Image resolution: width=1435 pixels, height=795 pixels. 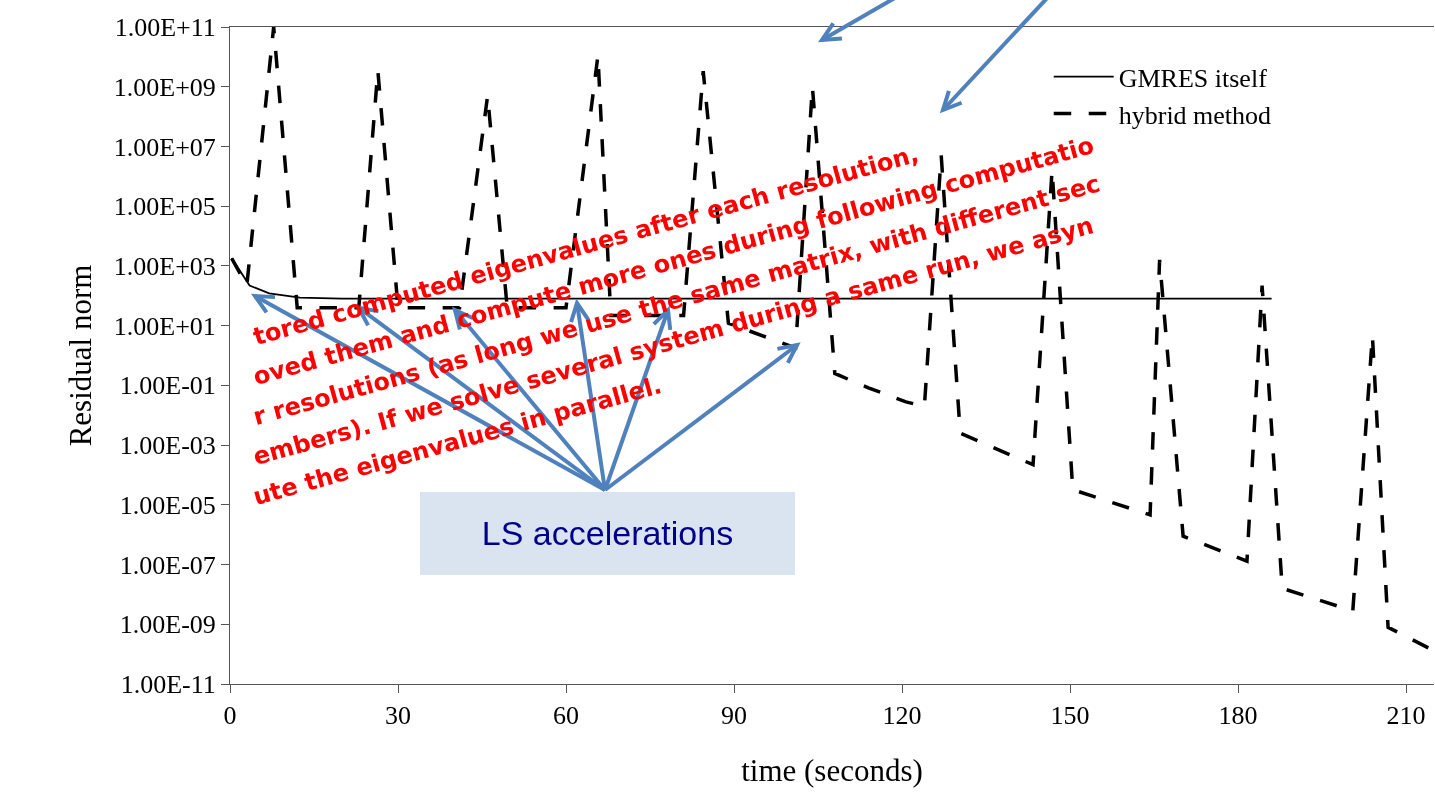 What do you see at coordinates (167, 625) in the screenshot?
I see `y-tick-label: 1.00E-09` at bounding box center [167, 625].